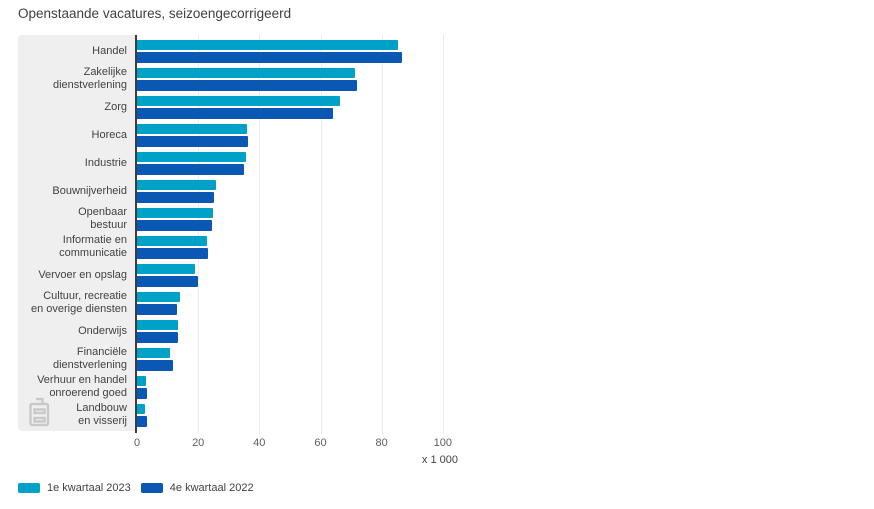 Image resolution: width=874 pixels, height=509 pixels. I want to click on category-label: Financiële dienstverlening, so click(90, 358).